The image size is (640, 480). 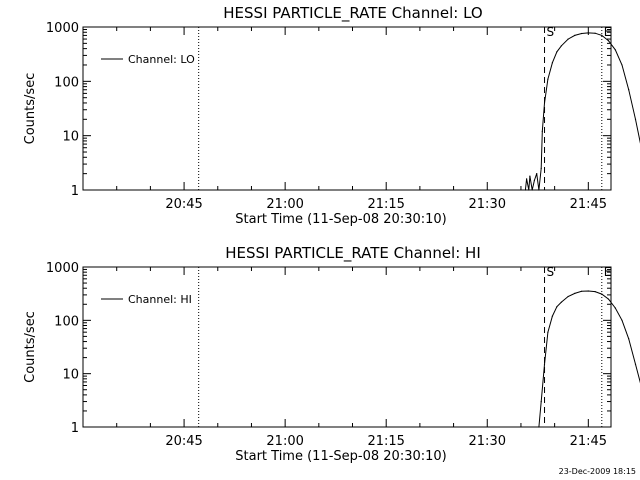 What do you see at coordinates (597, 471) in the screenshot?
I see `timestamp-label: 23-Dec-2009 18:15` at bounding box center [597, 471].